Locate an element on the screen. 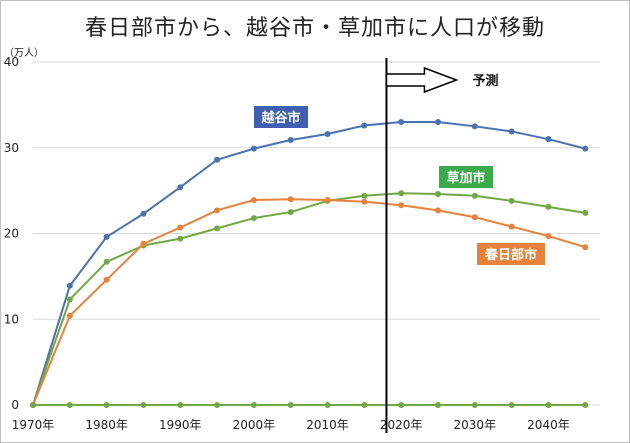 This screenshot has width=630, height=443. chart-title: 春日部市から、越谷市・草加市に人口が移動 is located at coordinates (314, 28).